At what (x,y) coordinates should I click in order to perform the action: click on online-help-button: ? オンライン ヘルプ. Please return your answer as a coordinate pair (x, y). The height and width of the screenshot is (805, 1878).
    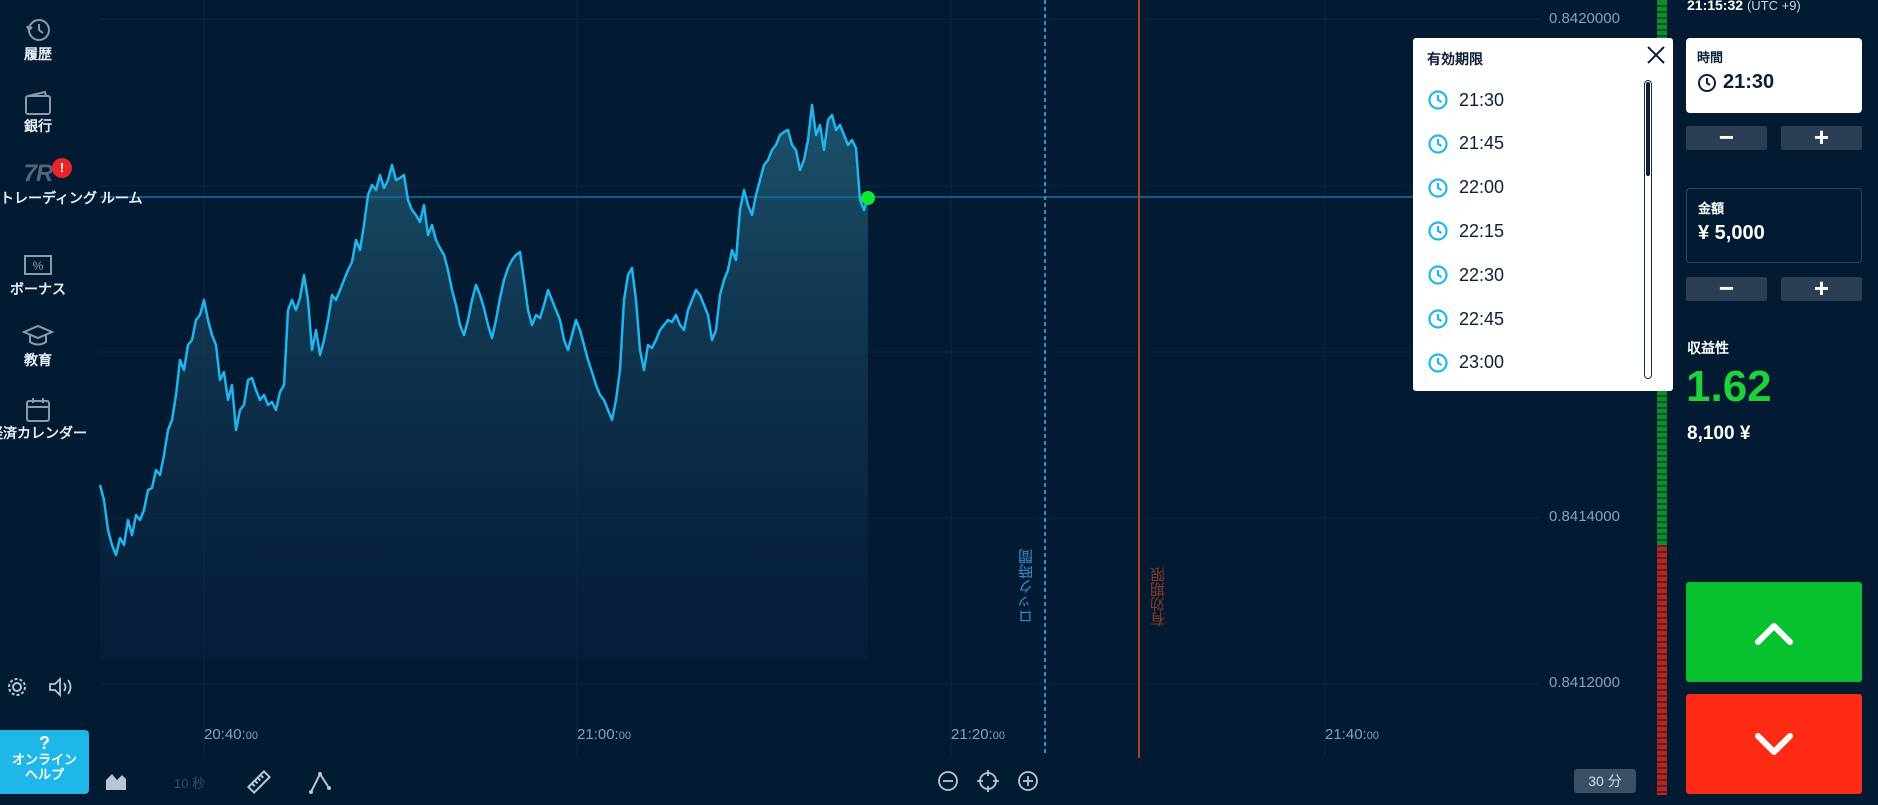
    Looking at the image, I should click on (44, 762).